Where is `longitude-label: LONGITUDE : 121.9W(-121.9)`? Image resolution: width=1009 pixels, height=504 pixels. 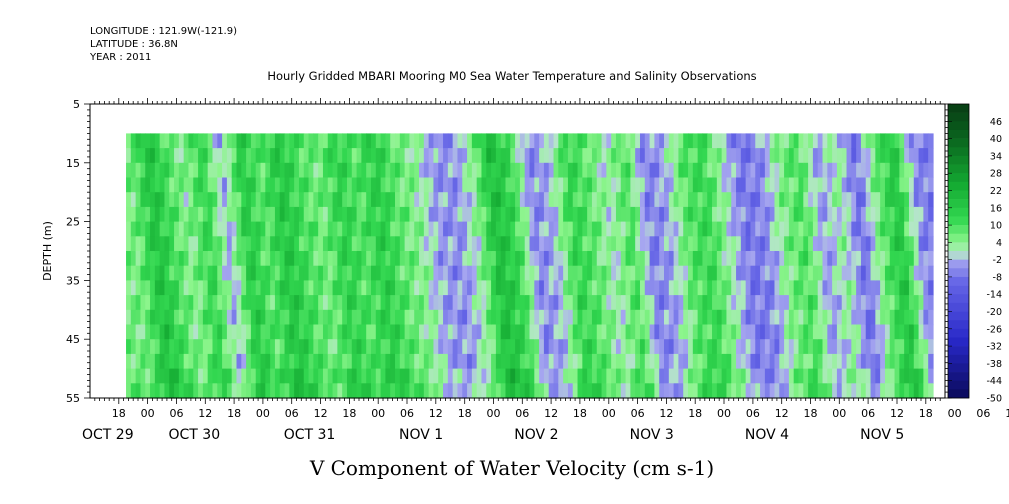 longitude-label: LONGITUDE : 121.9W(-121.9) is located at coordinates (163, 31).